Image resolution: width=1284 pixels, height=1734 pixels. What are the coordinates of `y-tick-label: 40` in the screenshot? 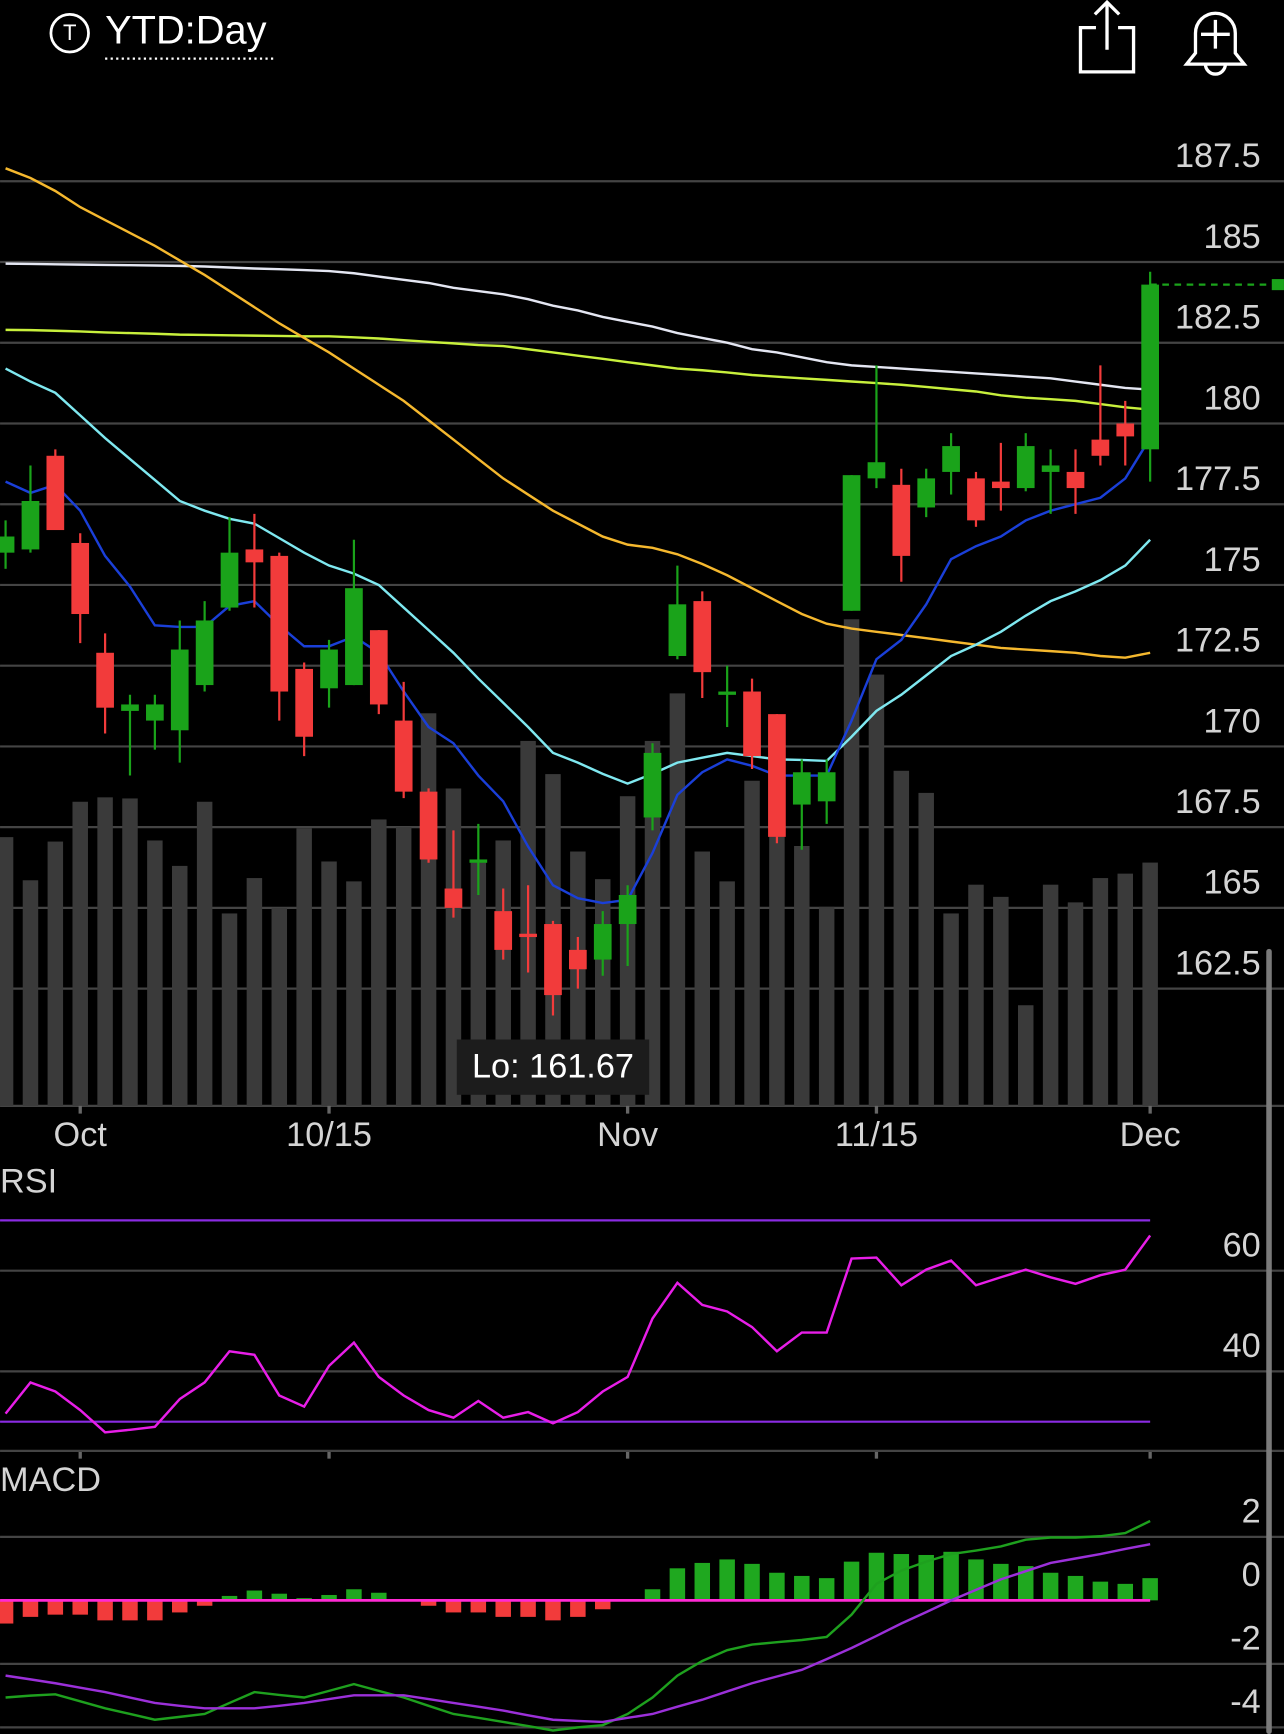 It's located at (1242, 1346).